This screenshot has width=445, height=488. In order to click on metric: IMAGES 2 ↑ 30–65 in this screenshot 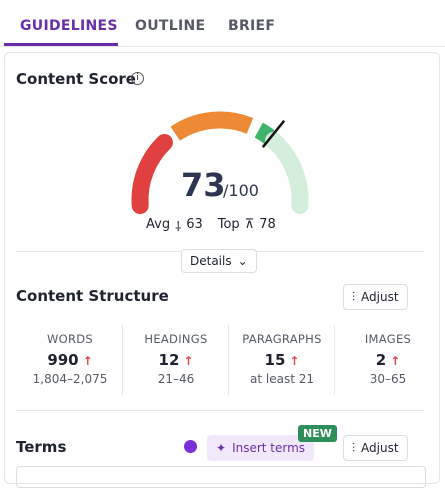, I will do `click(388, 359)`.